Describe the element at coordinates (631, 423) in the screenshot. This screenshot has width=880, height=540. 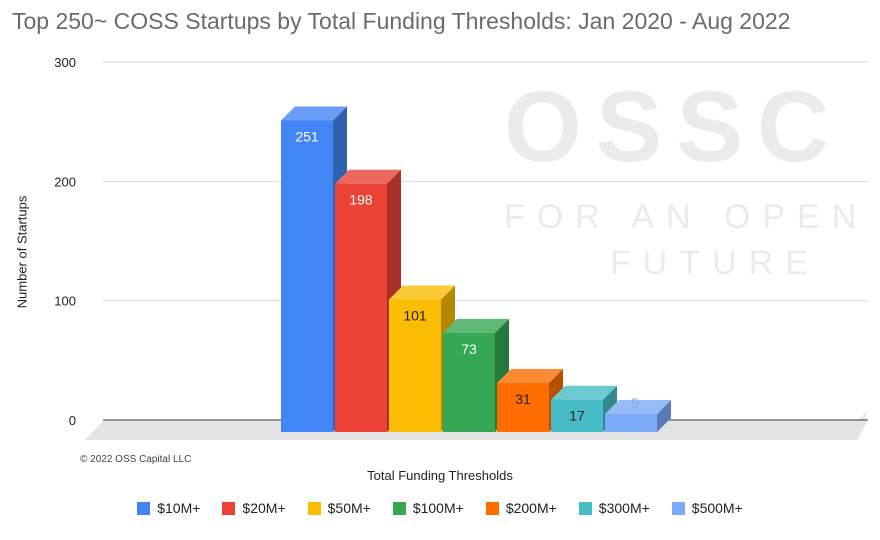
I see `bar-$500M+` at that location.